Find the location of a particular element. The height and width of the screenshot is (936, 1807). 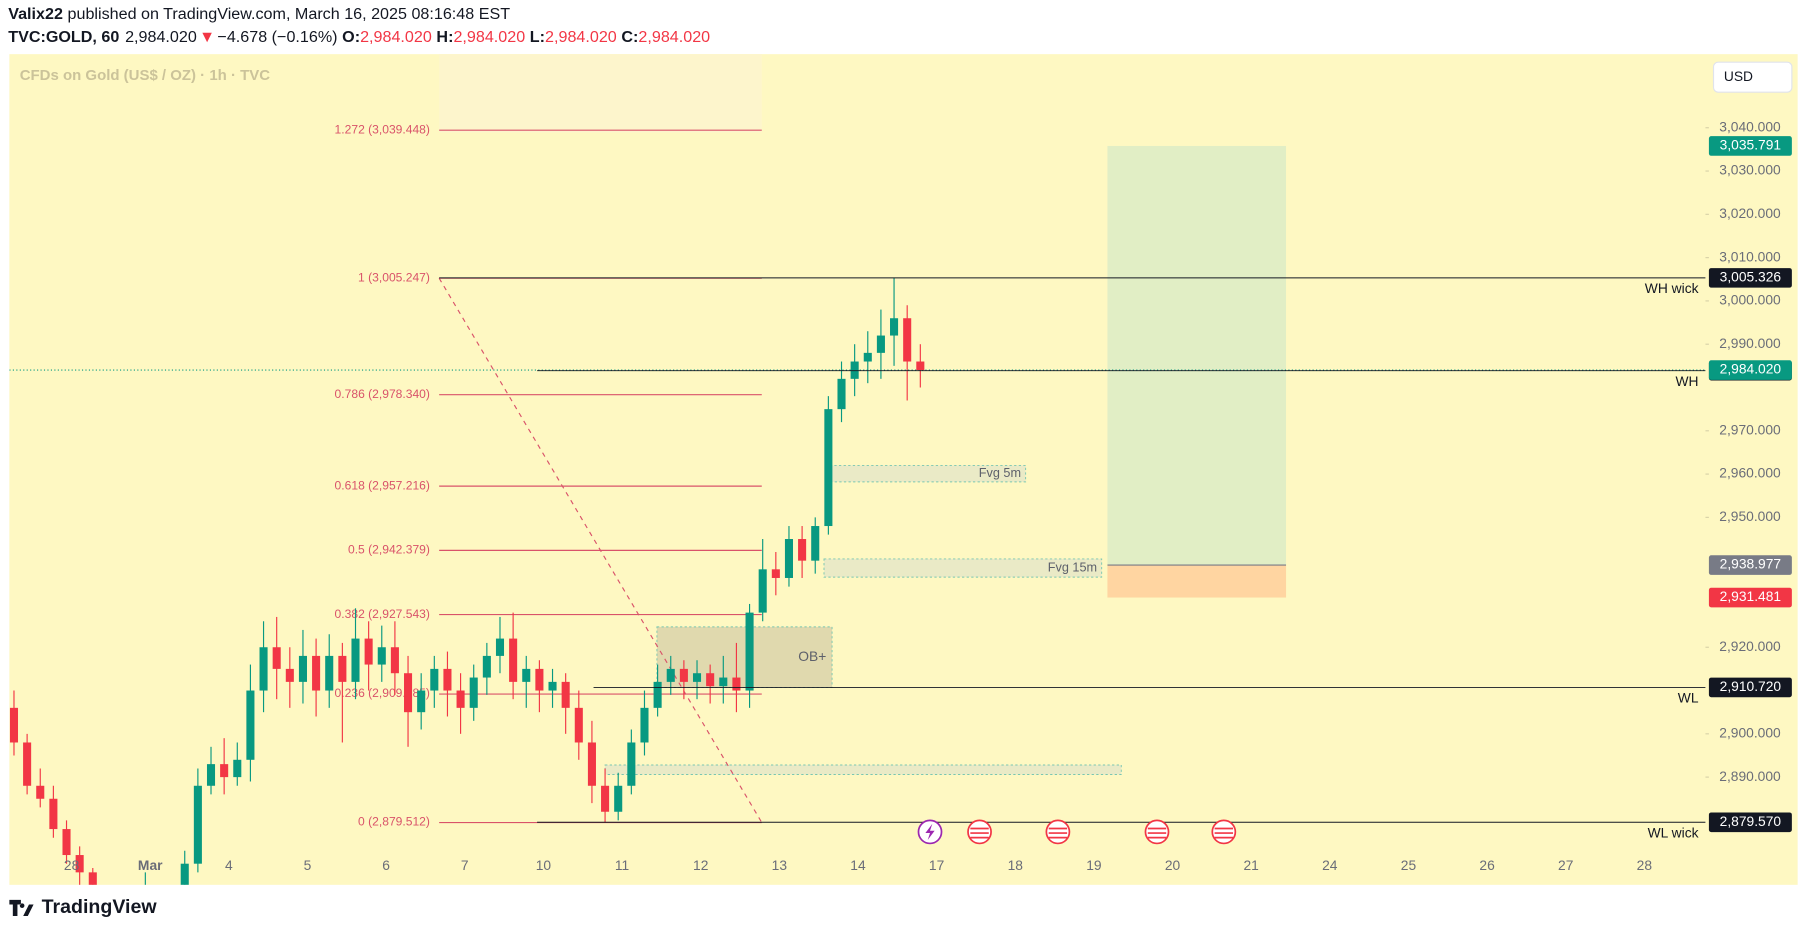

fib-label: 1.272 (3,039.448) is located at coordinates (382, 129).